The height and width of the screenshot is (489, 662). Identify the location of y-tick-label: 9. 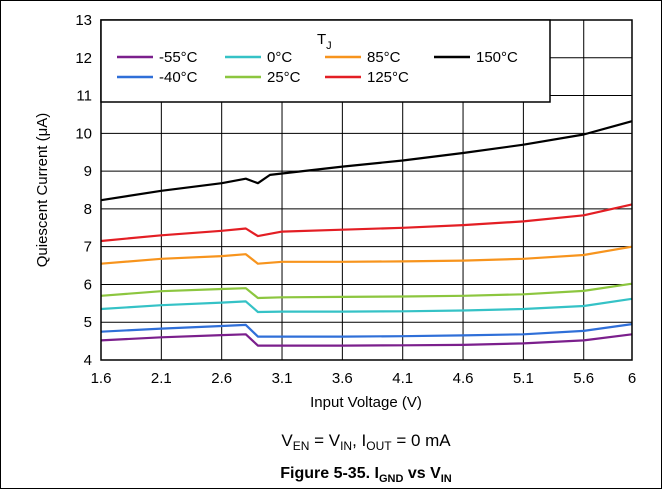
(88, 171).